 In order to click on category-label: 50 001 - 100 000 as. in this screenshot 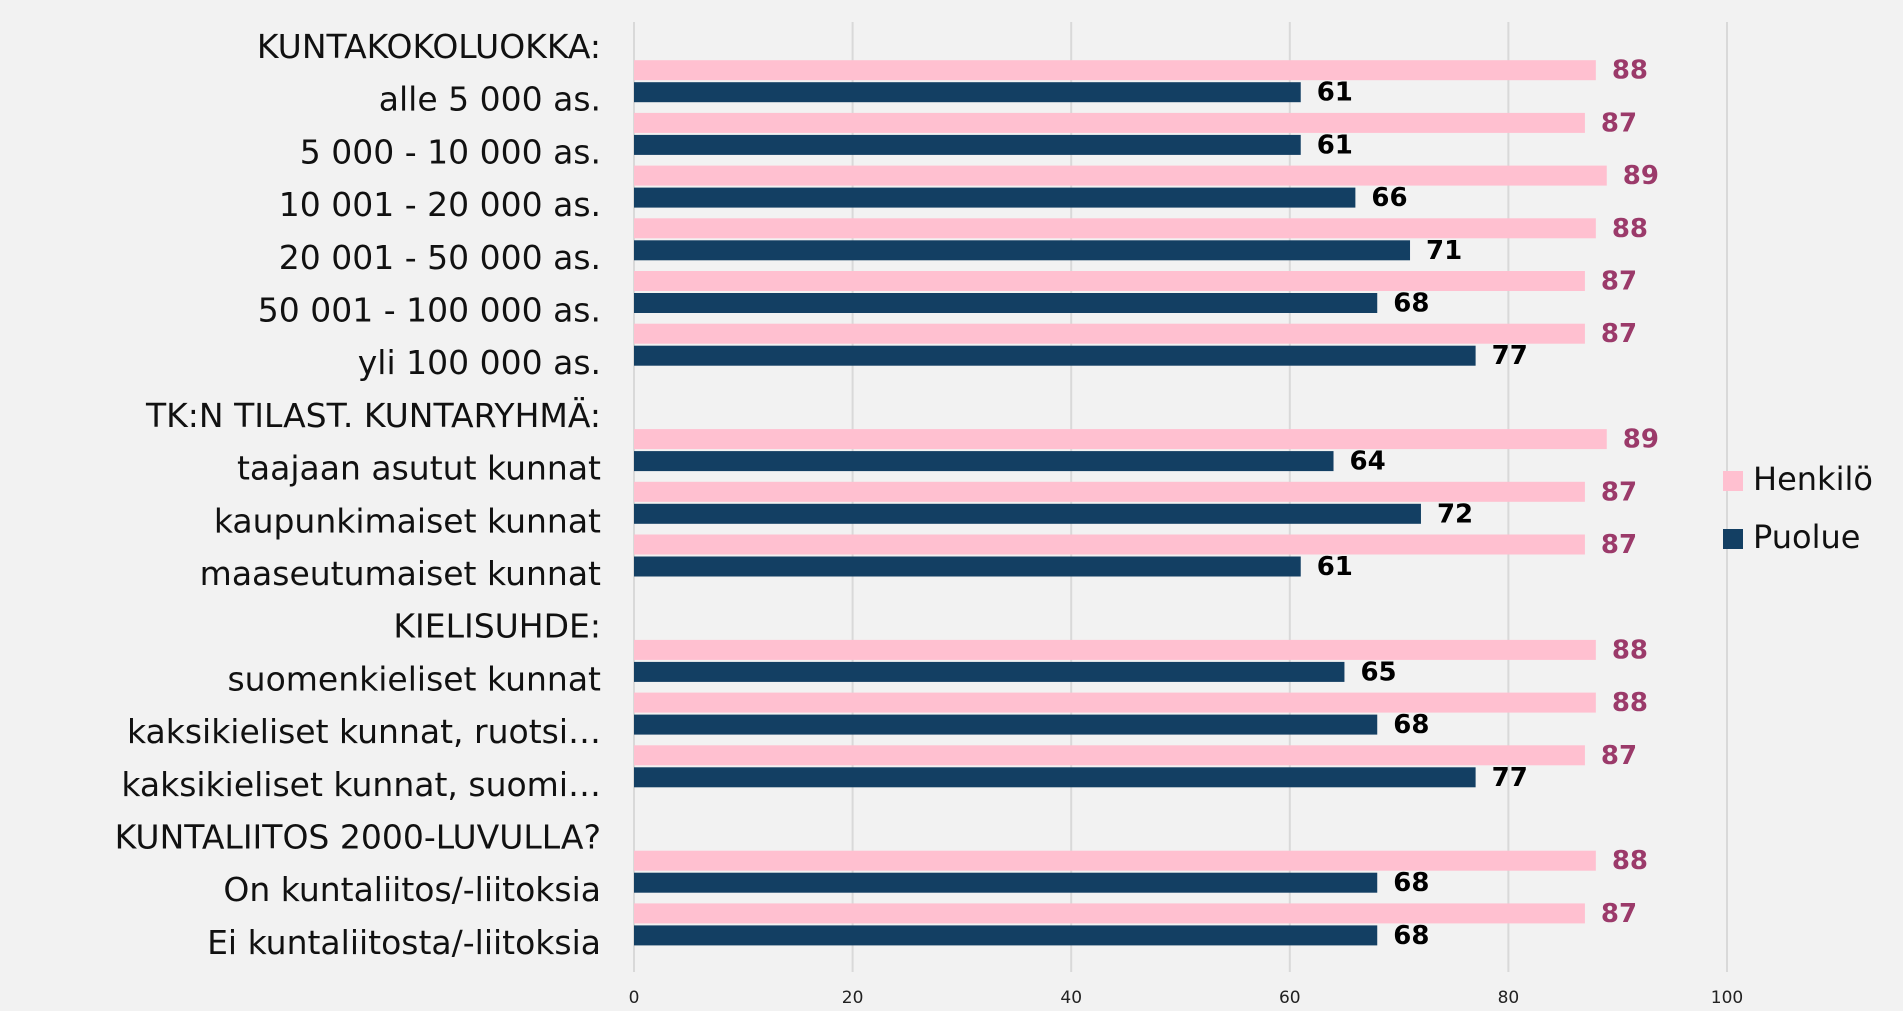, I will do `click(429, 310)`.